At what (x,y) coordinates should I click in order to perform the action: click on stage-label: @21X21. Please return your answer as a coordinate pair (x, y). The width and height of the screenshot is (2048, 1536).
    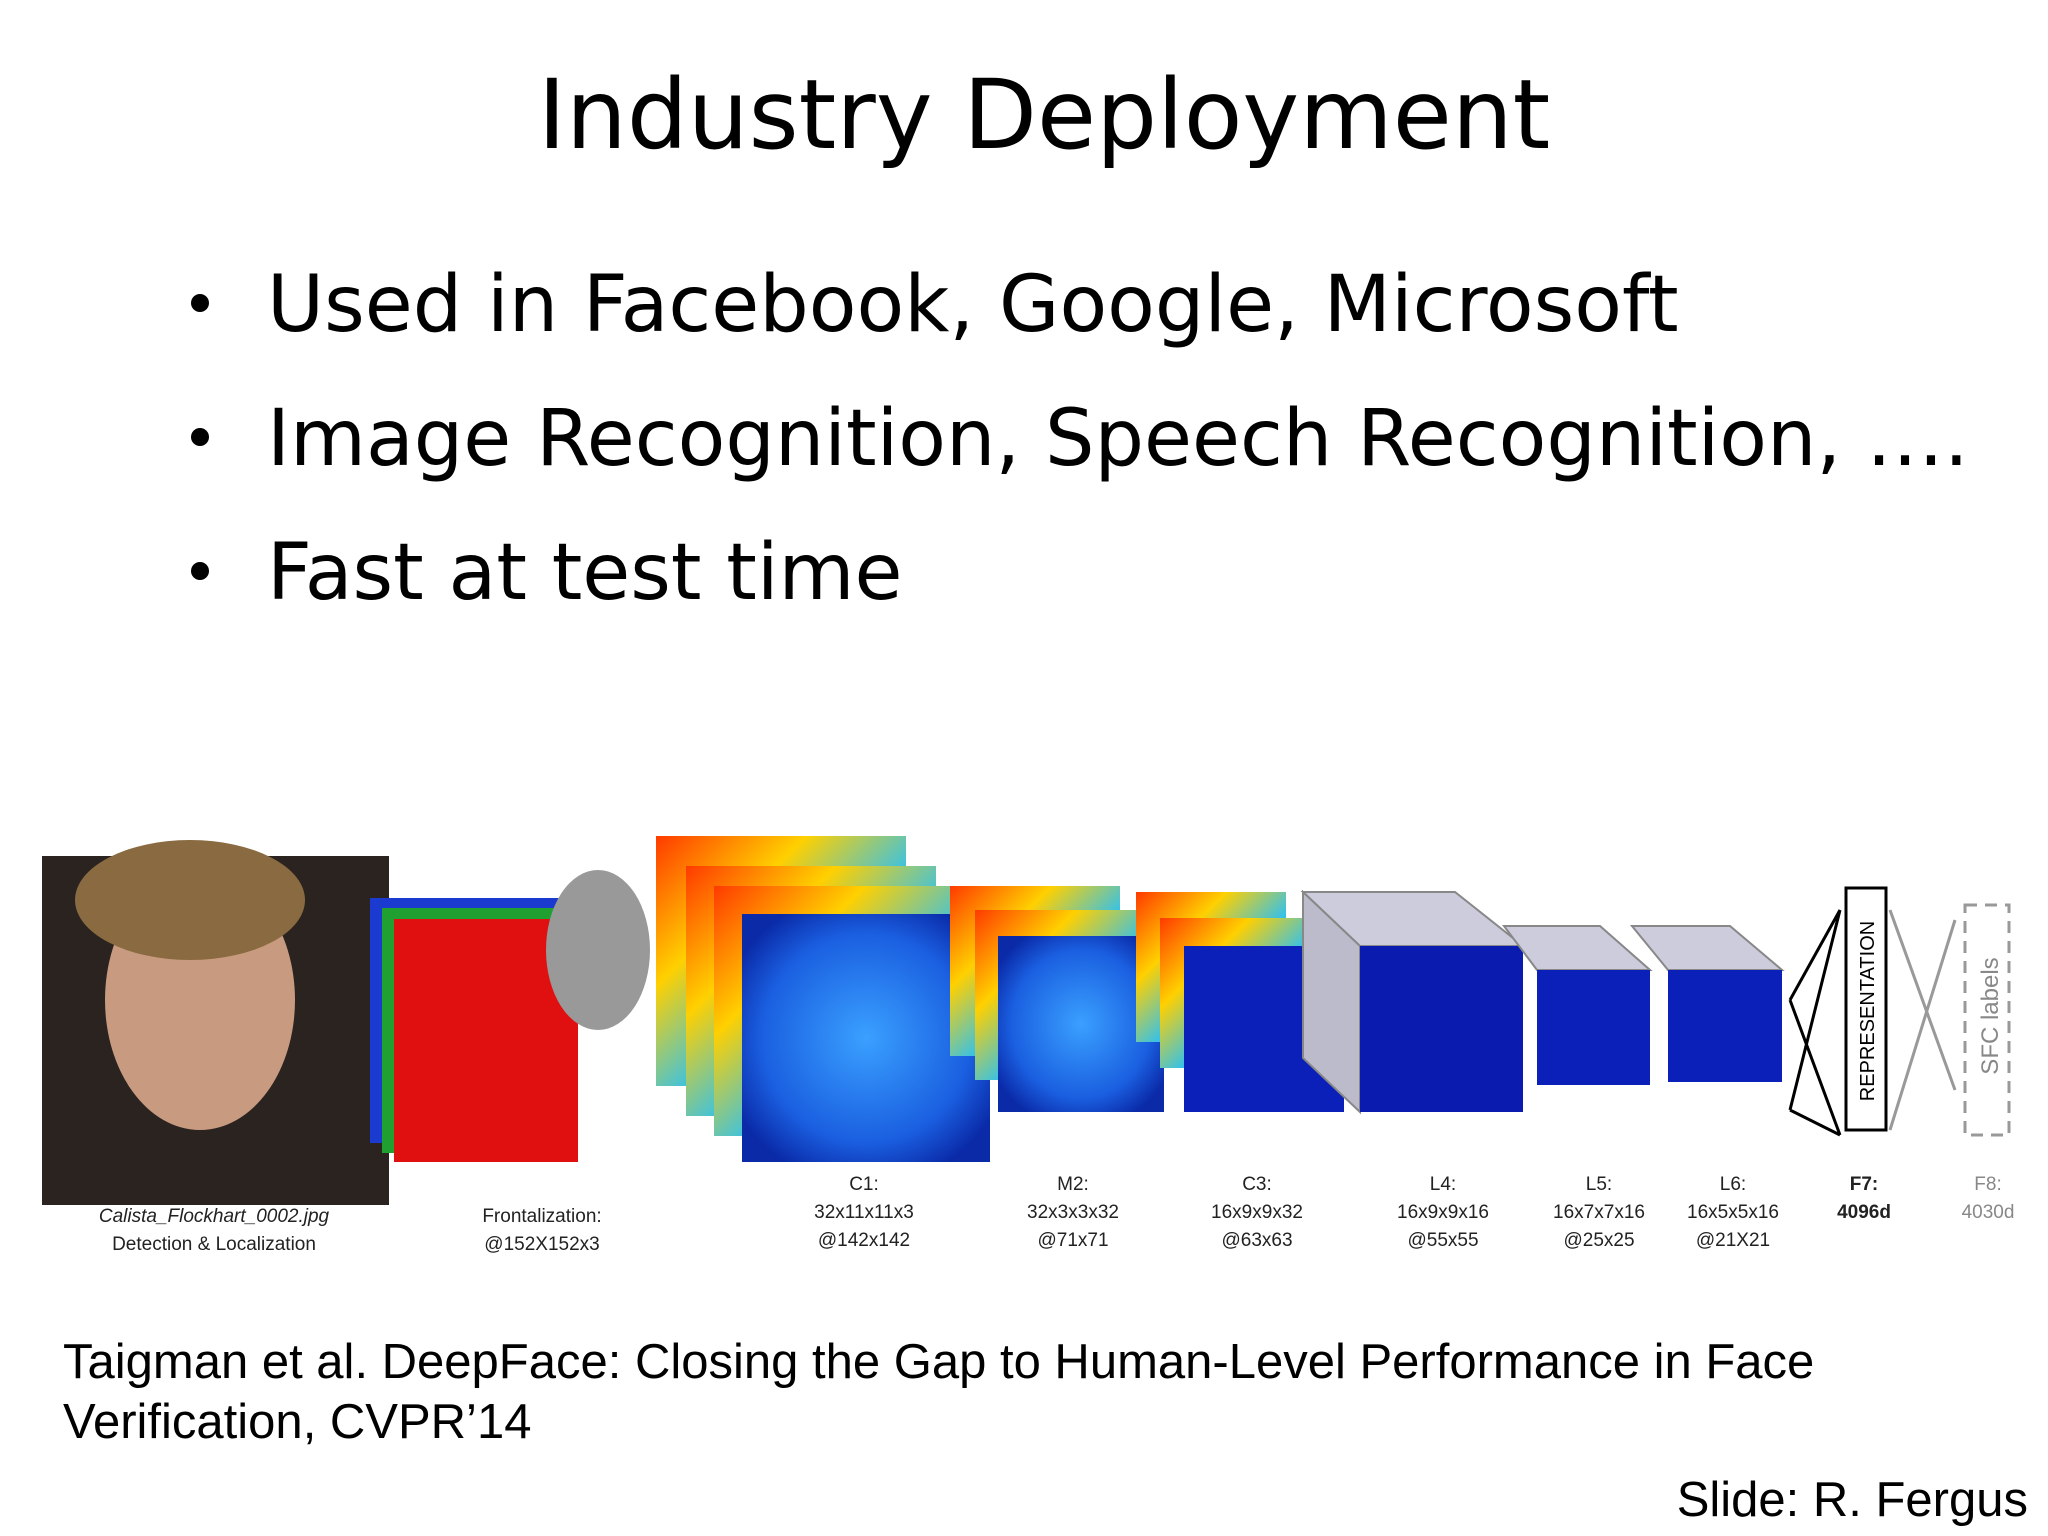
    Looking at the image, I should click on (1733, 1240).